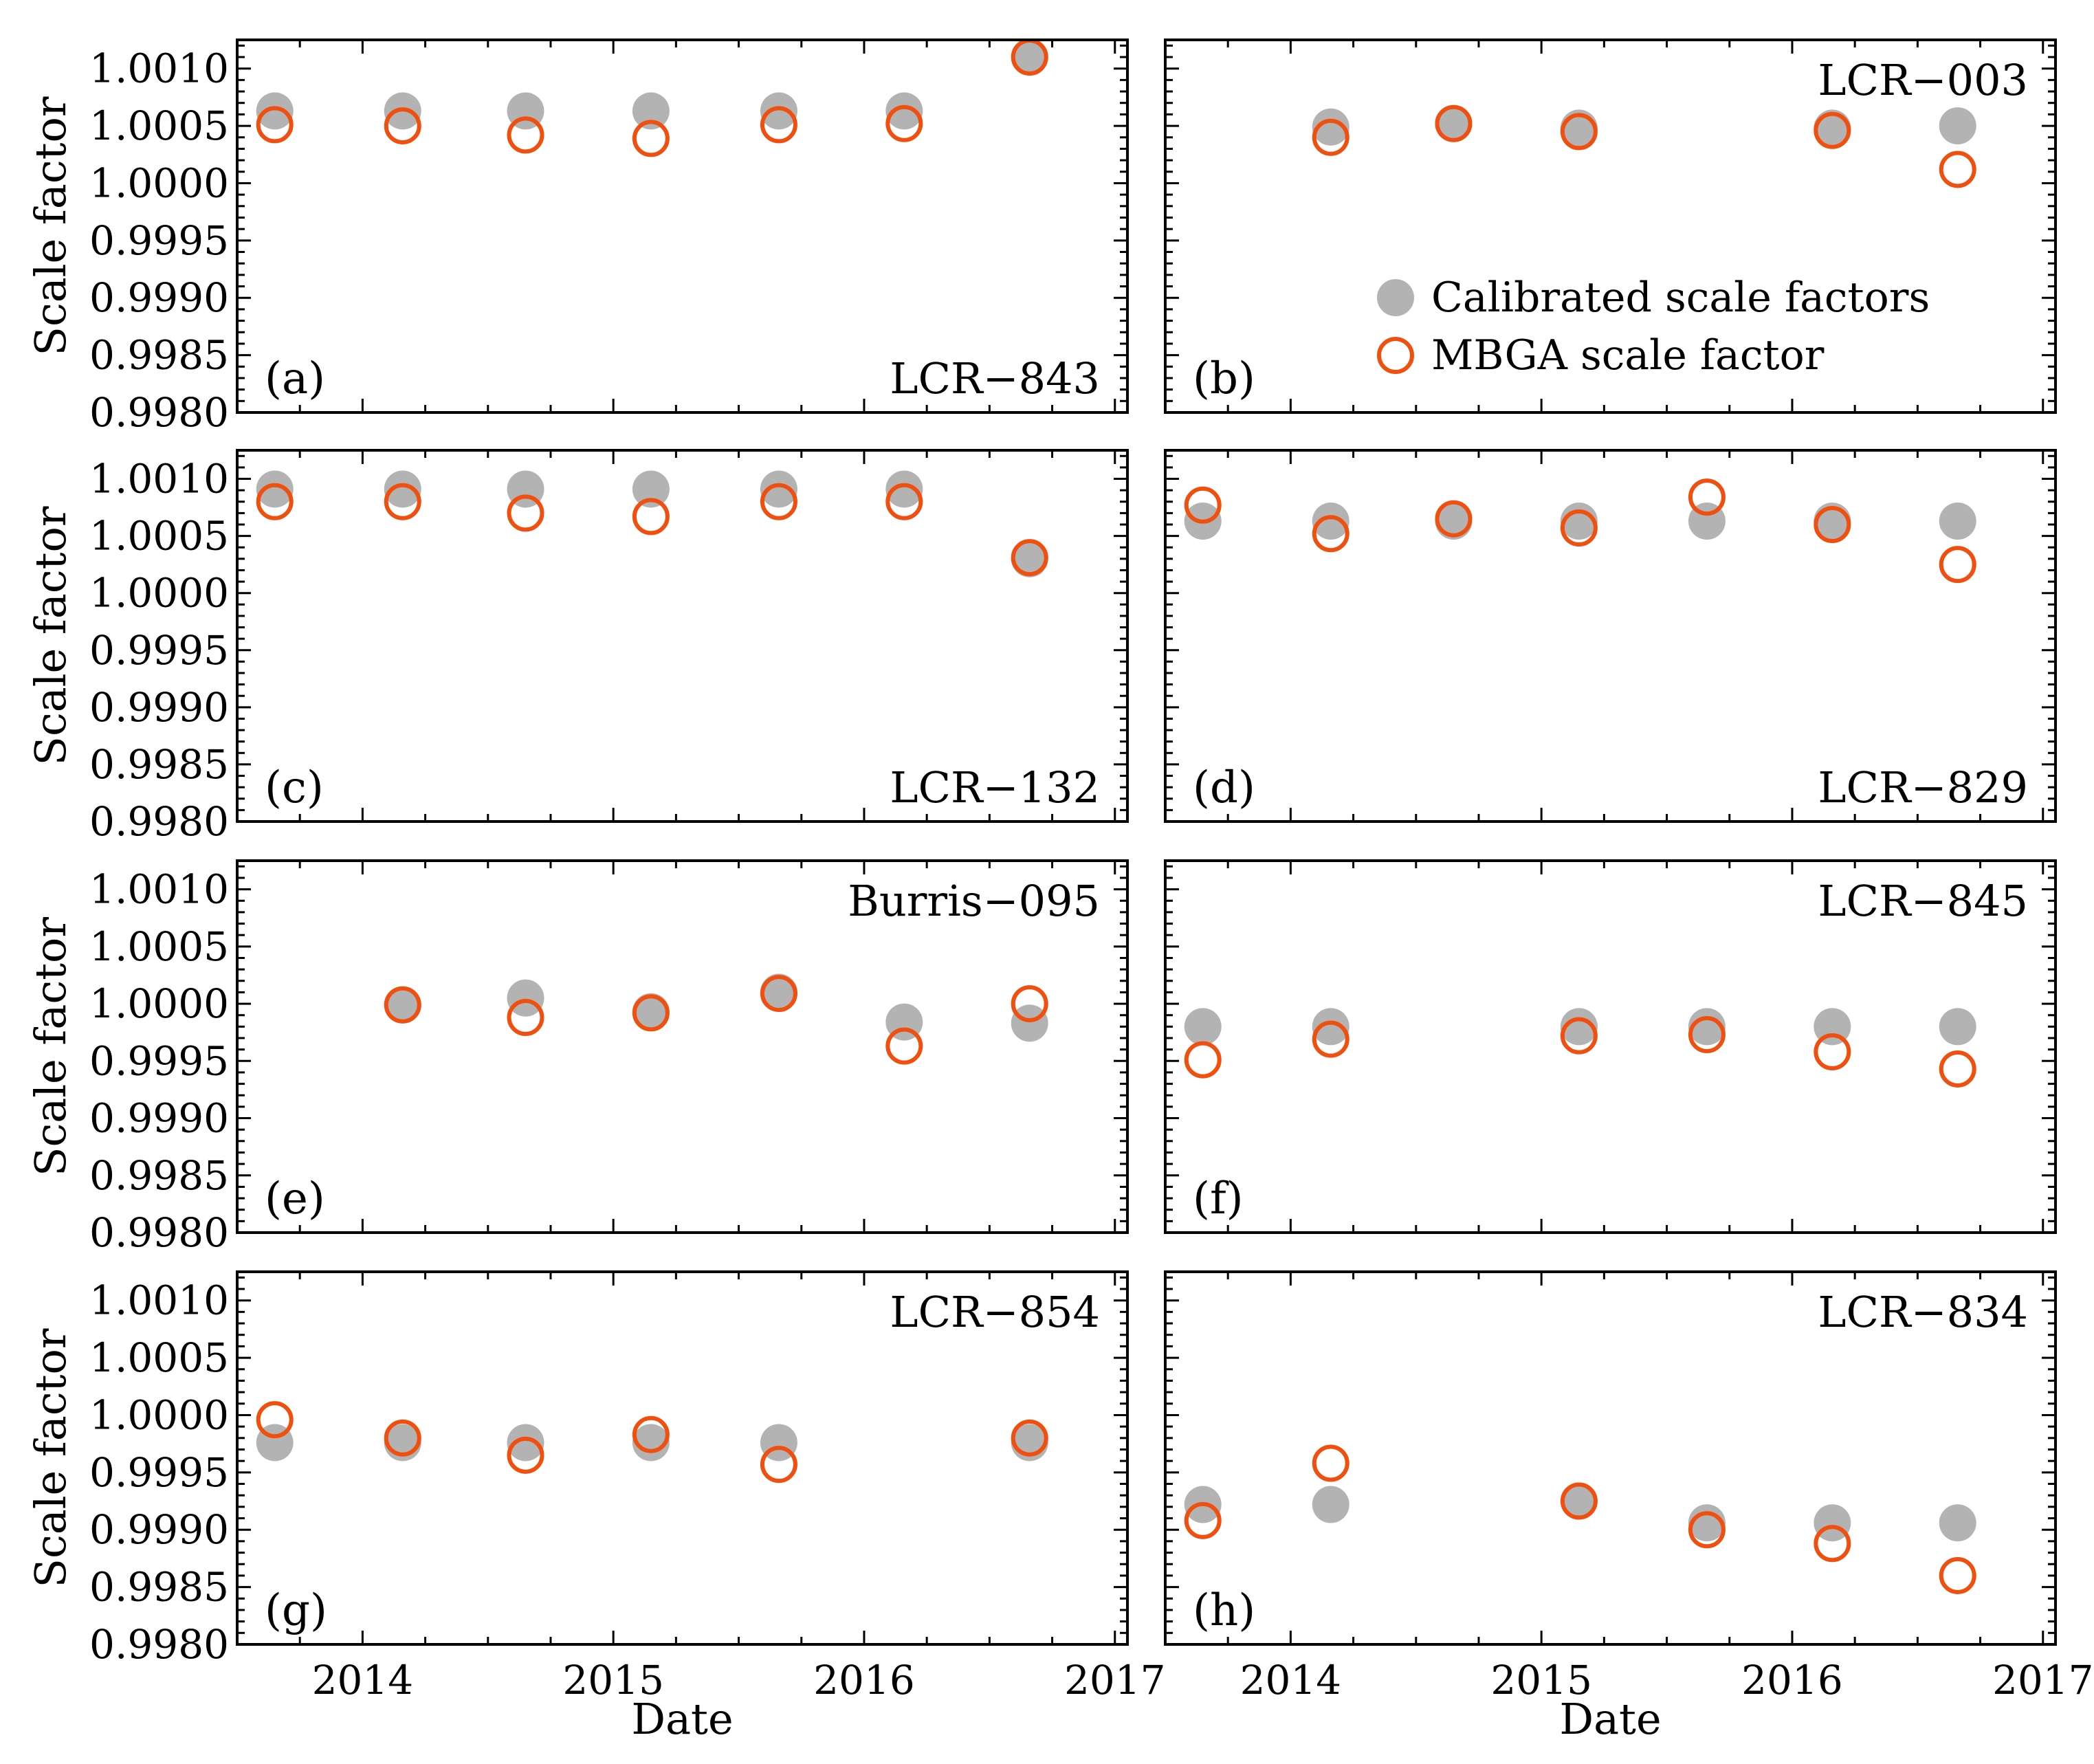 The height and width of the screenshot is (1764, 2094). Describe the element at coordinates (295, 379) in the screenshot. I see `panel-letter: (a)` at that location.